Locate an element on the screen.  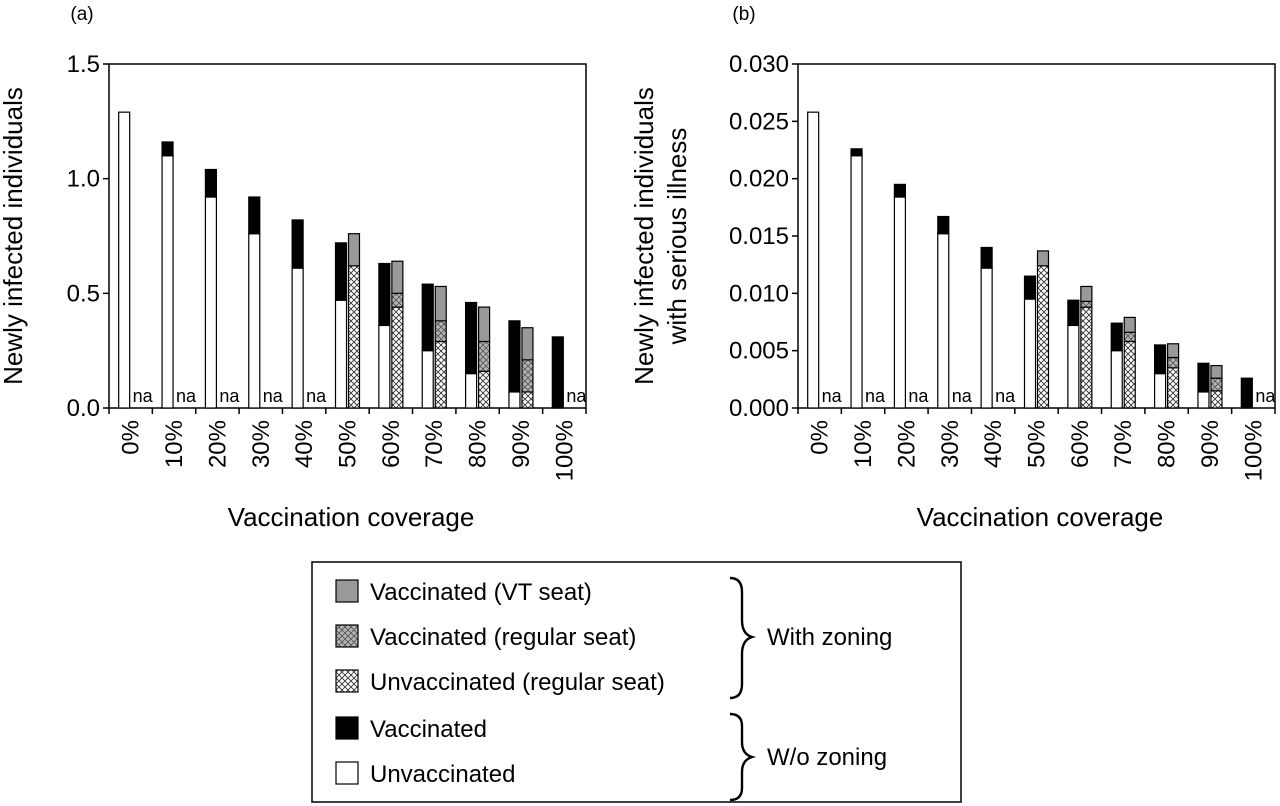
x-tick-label: 0% is located at coordinates (820, 437).